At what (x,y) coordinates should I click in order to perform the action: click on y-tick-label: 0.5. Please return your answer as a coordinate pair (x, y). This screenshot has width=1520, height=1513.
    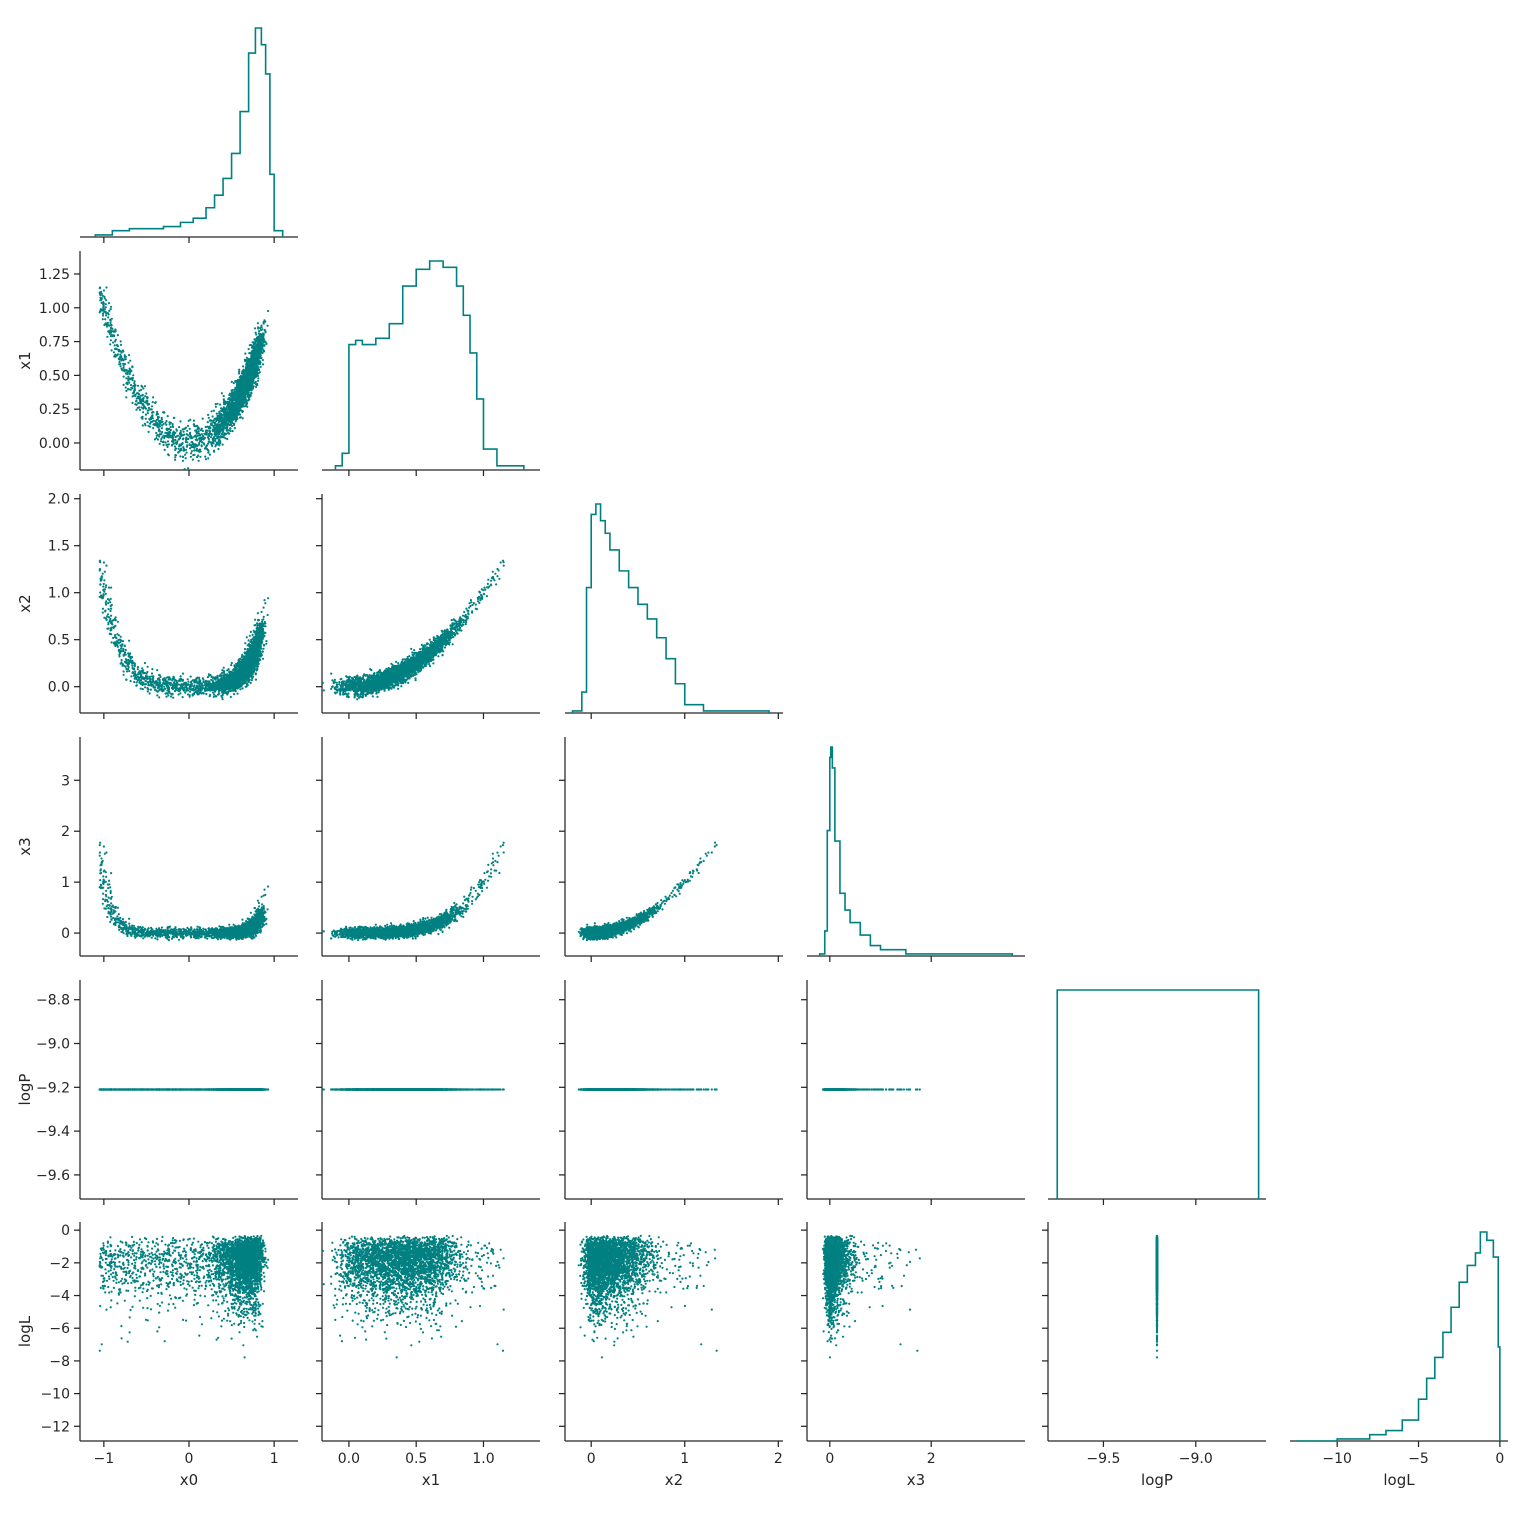
    Looking at the image, I should click on (59, 641).